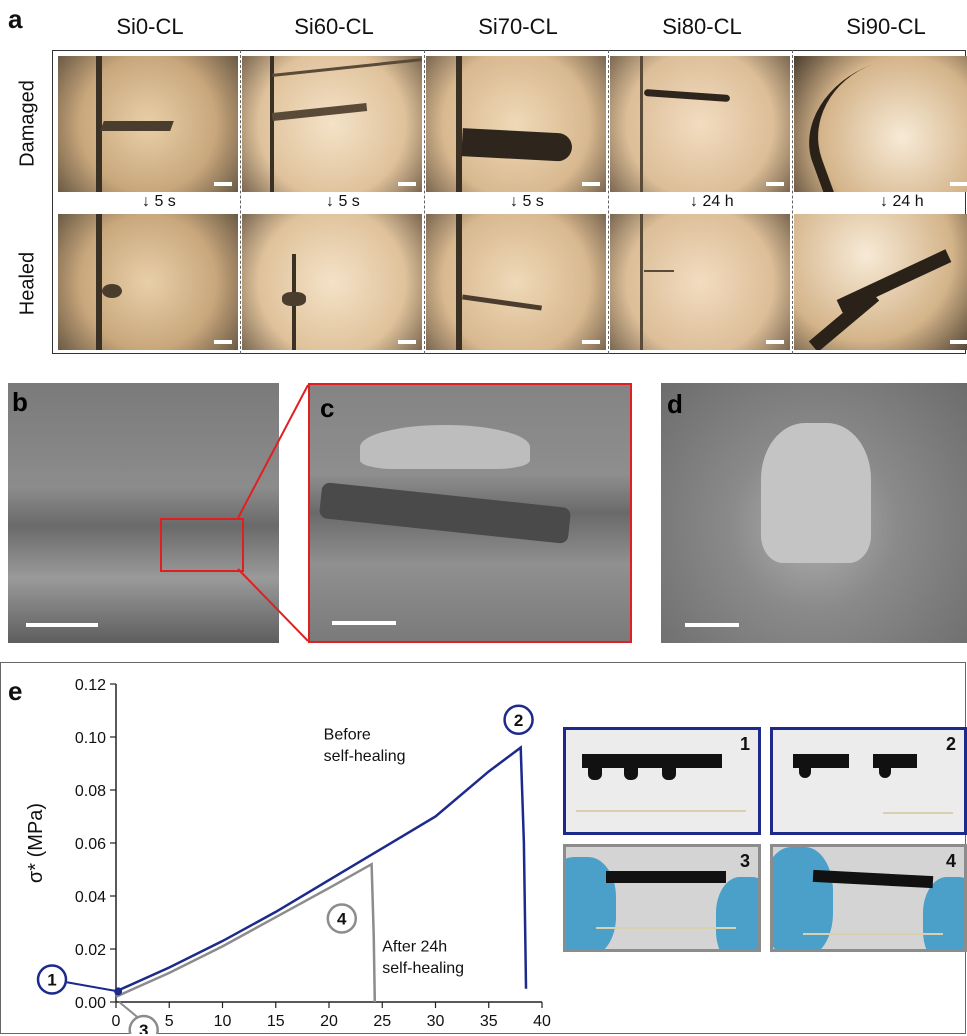 The height and width of the screenshot is (1036, 967). I want to click on healing-time-si60: ↓ 5 s, so click(343, 201).